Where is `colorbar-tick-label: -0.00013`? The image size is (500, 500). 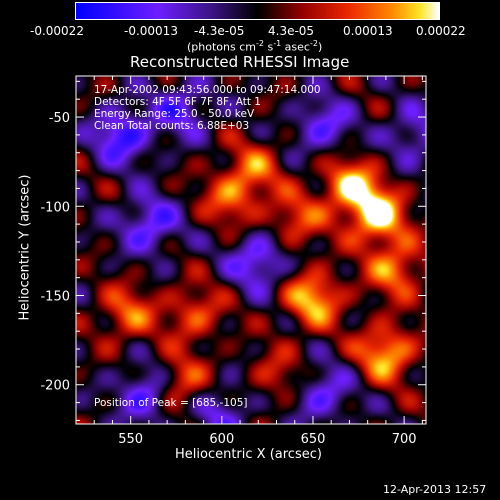 colorbar-tick-label: -0.00013 is located at coordinates (151, 31).